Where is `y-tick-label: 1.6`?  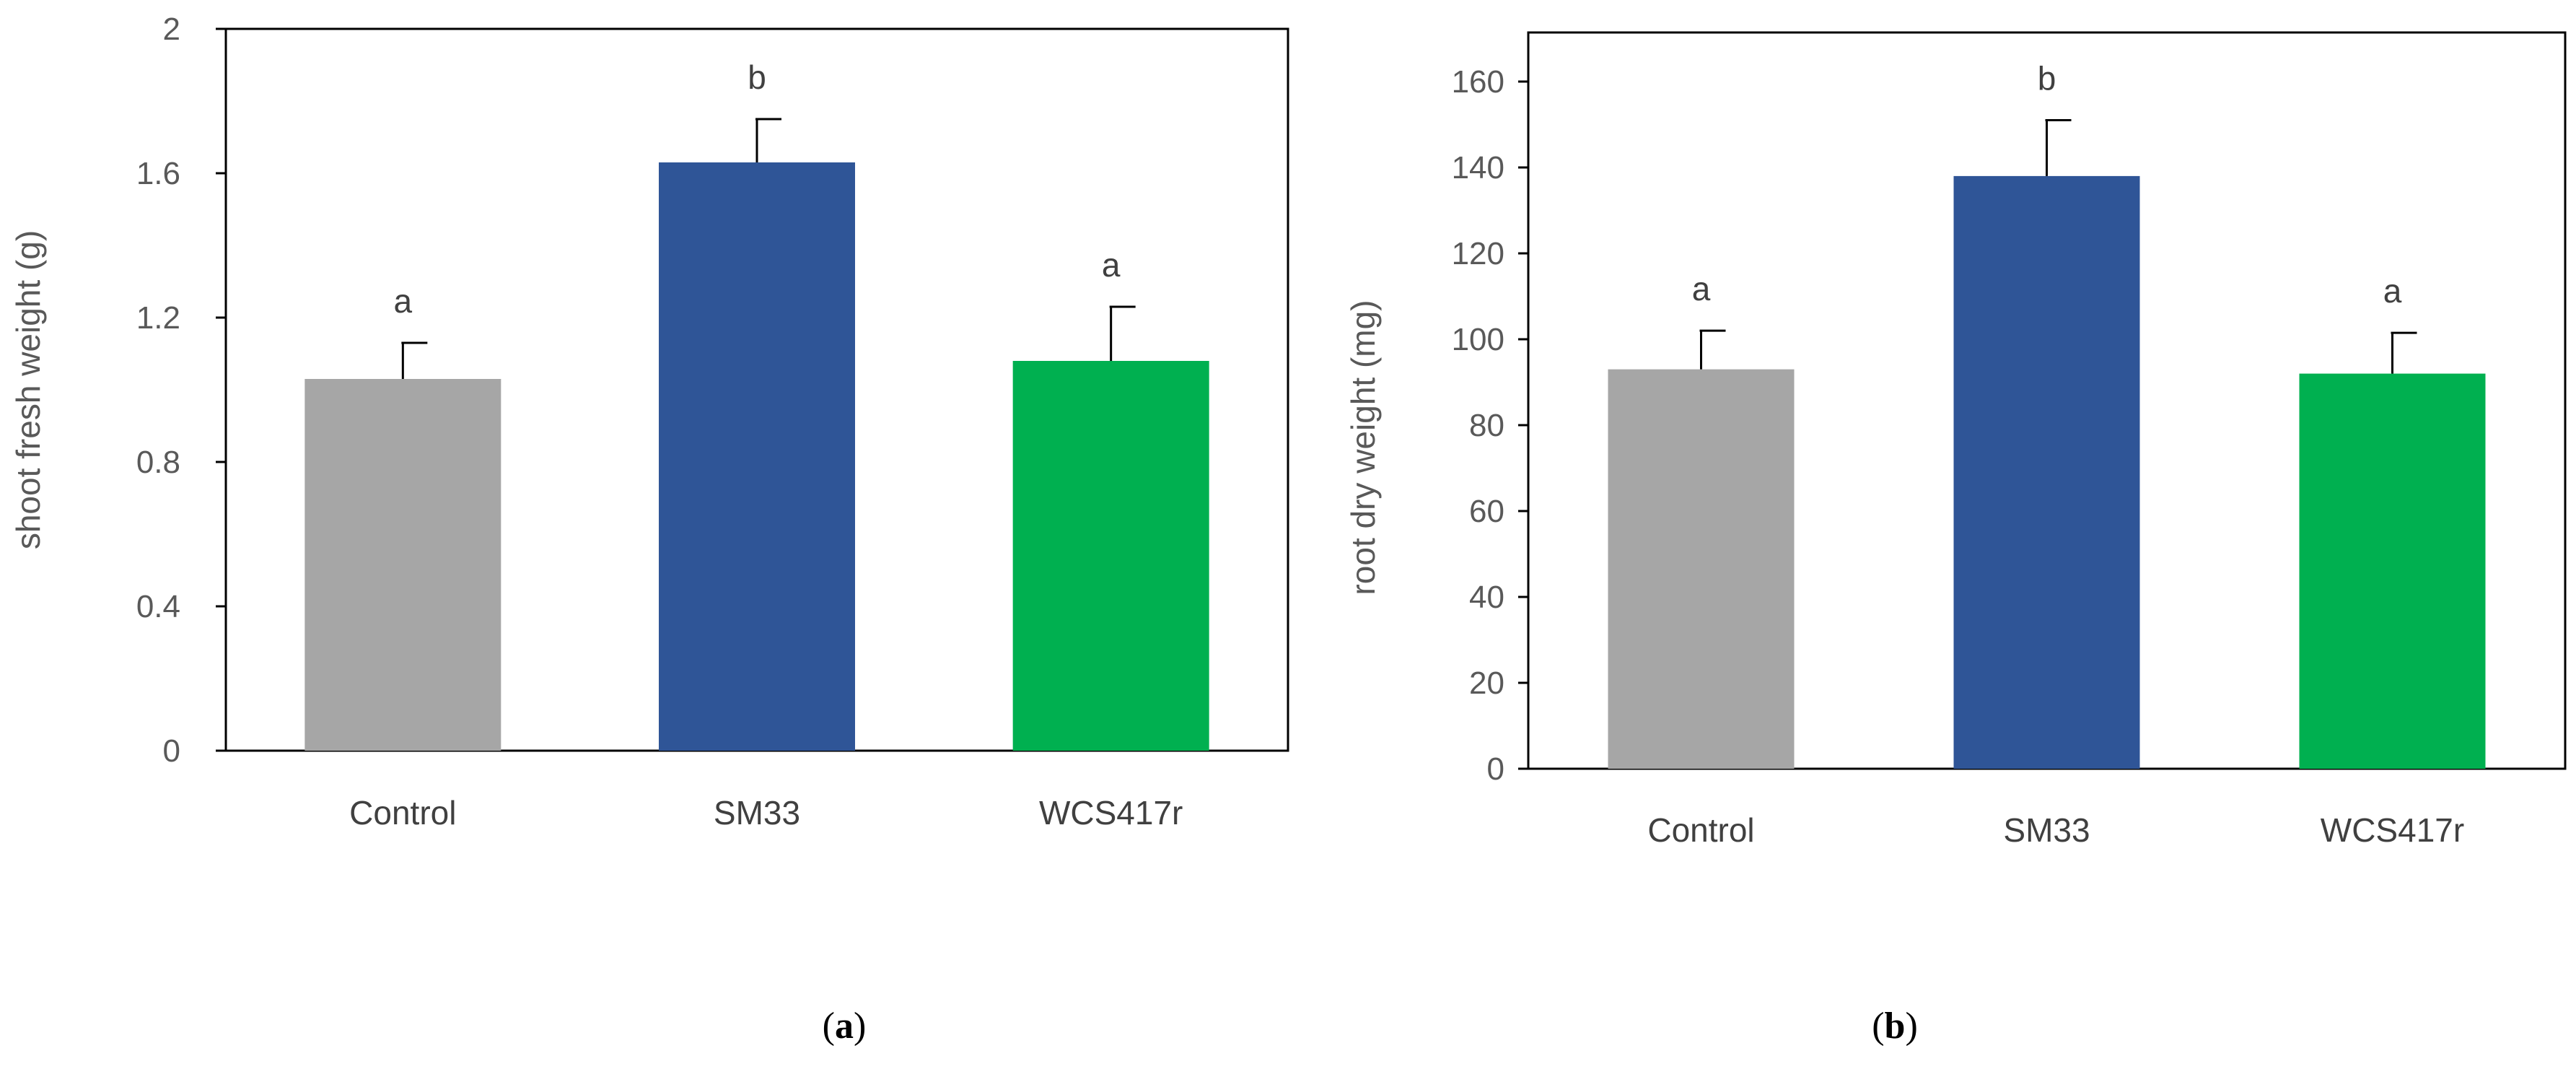 y-tick-label: 1.6 is located at coordinates (158, 173).